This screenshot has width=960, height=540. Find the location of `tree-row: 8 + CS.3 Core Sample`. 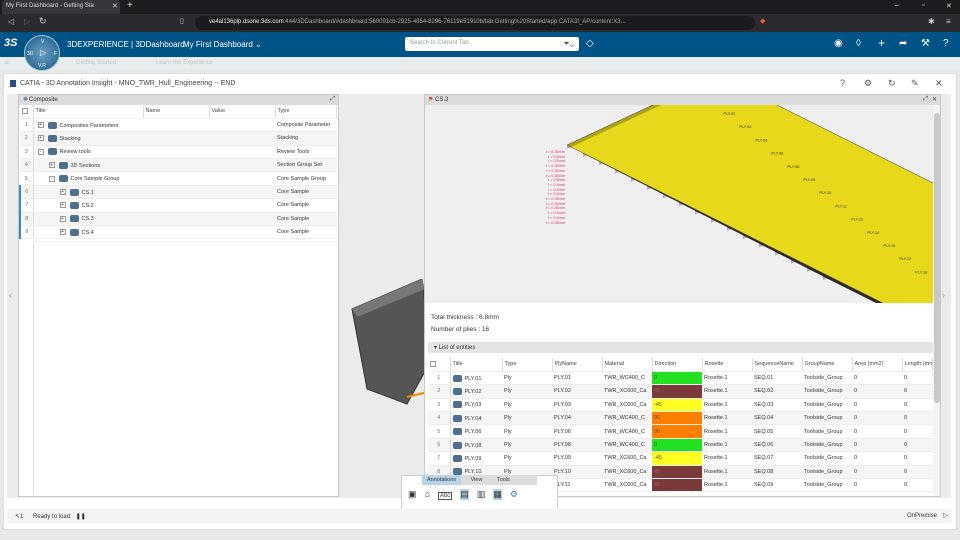

tree-row: 8 + CS.3 Core Sample is located at coordinates (178, 219).